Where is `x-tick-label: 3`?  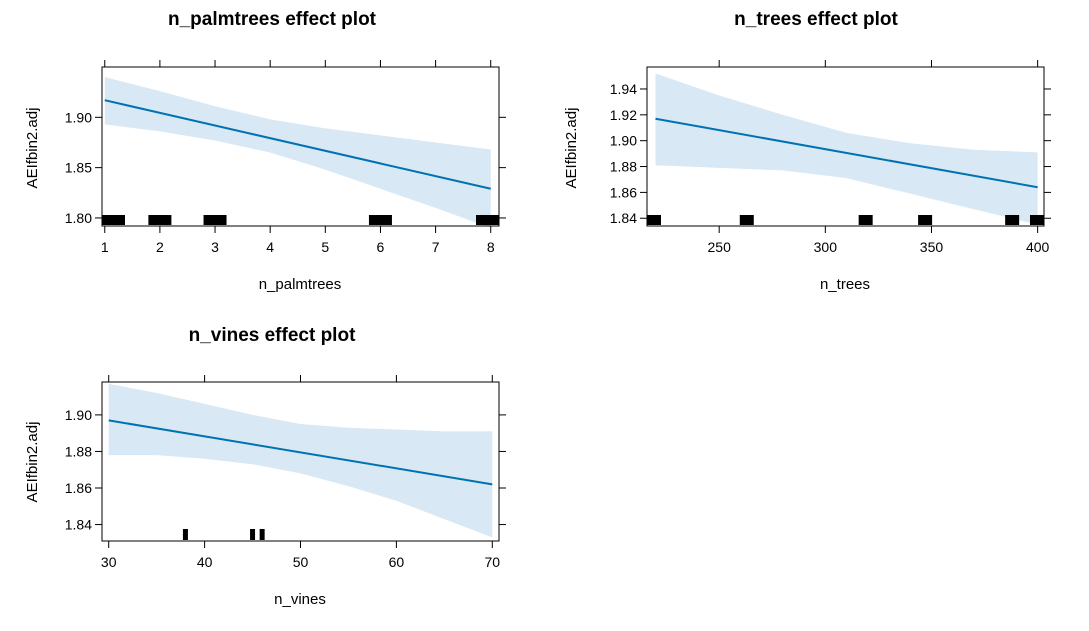
x-tick-label: 3 is located at coordinates (215, 247).